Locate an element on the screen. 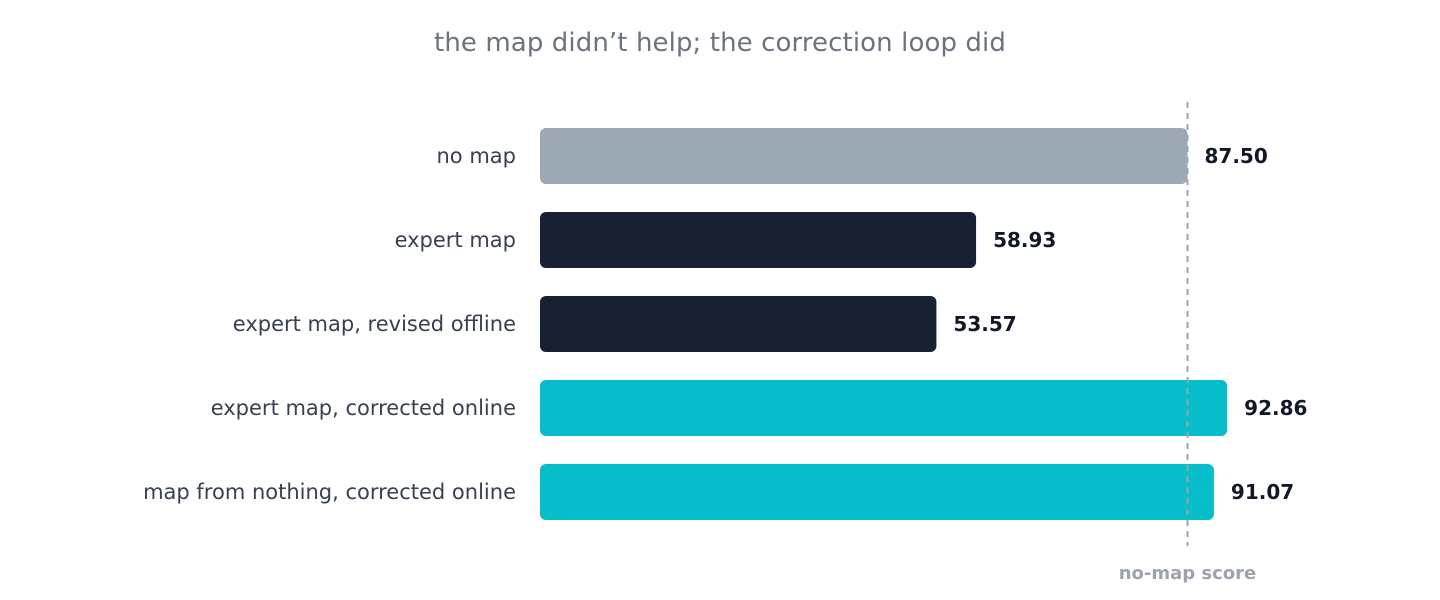 The height and width of the screenshot is (600, 1440). category-label-3: expert map, corrected online is located at coordinates (363, 408).